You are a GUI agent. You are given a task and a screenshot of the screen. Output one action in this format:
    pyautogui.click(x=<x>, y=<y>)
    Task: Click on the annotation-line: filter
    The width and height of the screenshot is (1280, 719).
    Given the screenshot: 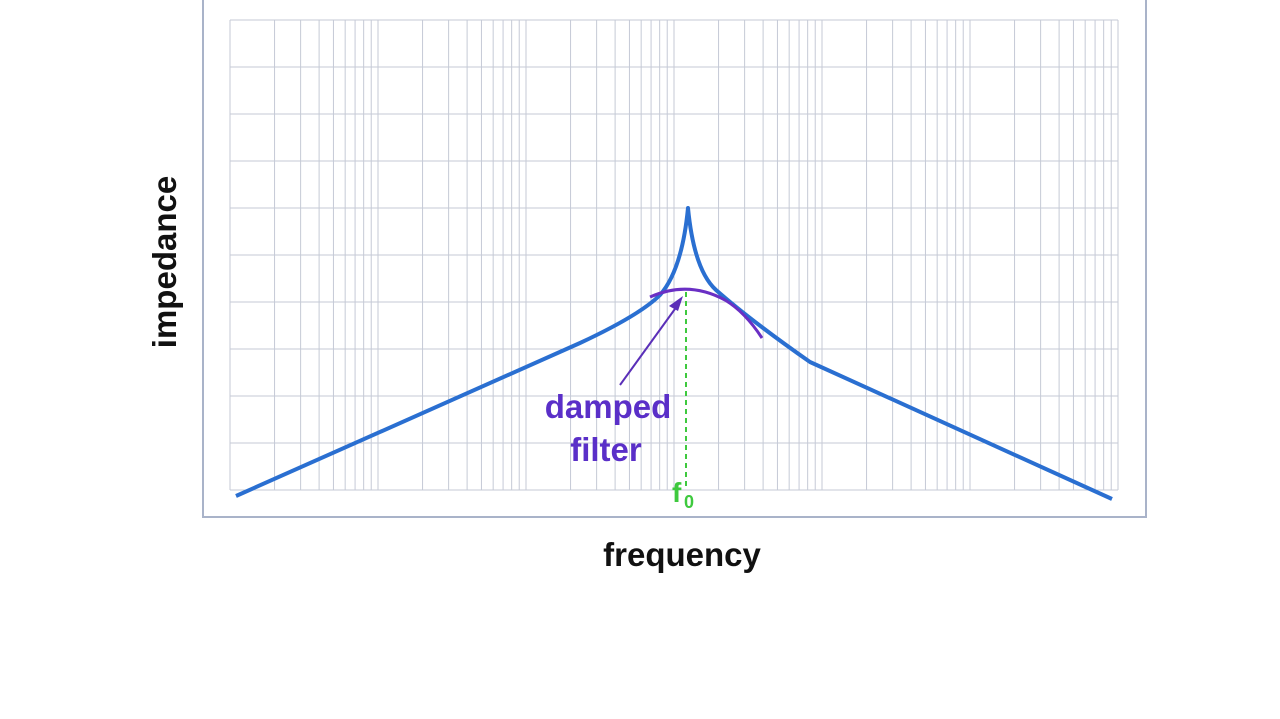 What is the action you would take?
    pyautogui.click(x=606, y=449)
    